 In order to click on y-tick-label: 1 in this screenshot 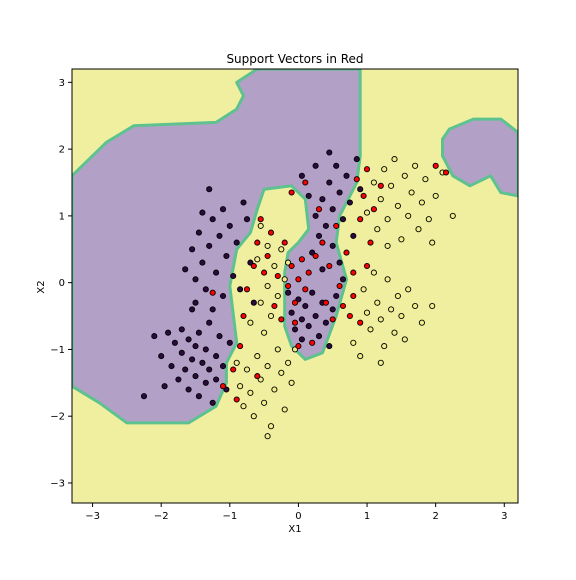, I will do `click(62, 216)`.